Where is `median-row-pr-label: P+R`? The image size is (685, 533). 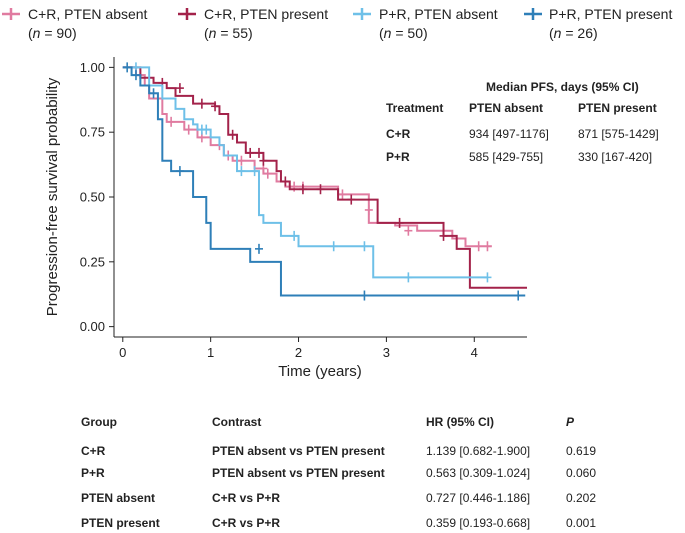
median-row-pr-label: P+R is located at coordinates (398, 157).